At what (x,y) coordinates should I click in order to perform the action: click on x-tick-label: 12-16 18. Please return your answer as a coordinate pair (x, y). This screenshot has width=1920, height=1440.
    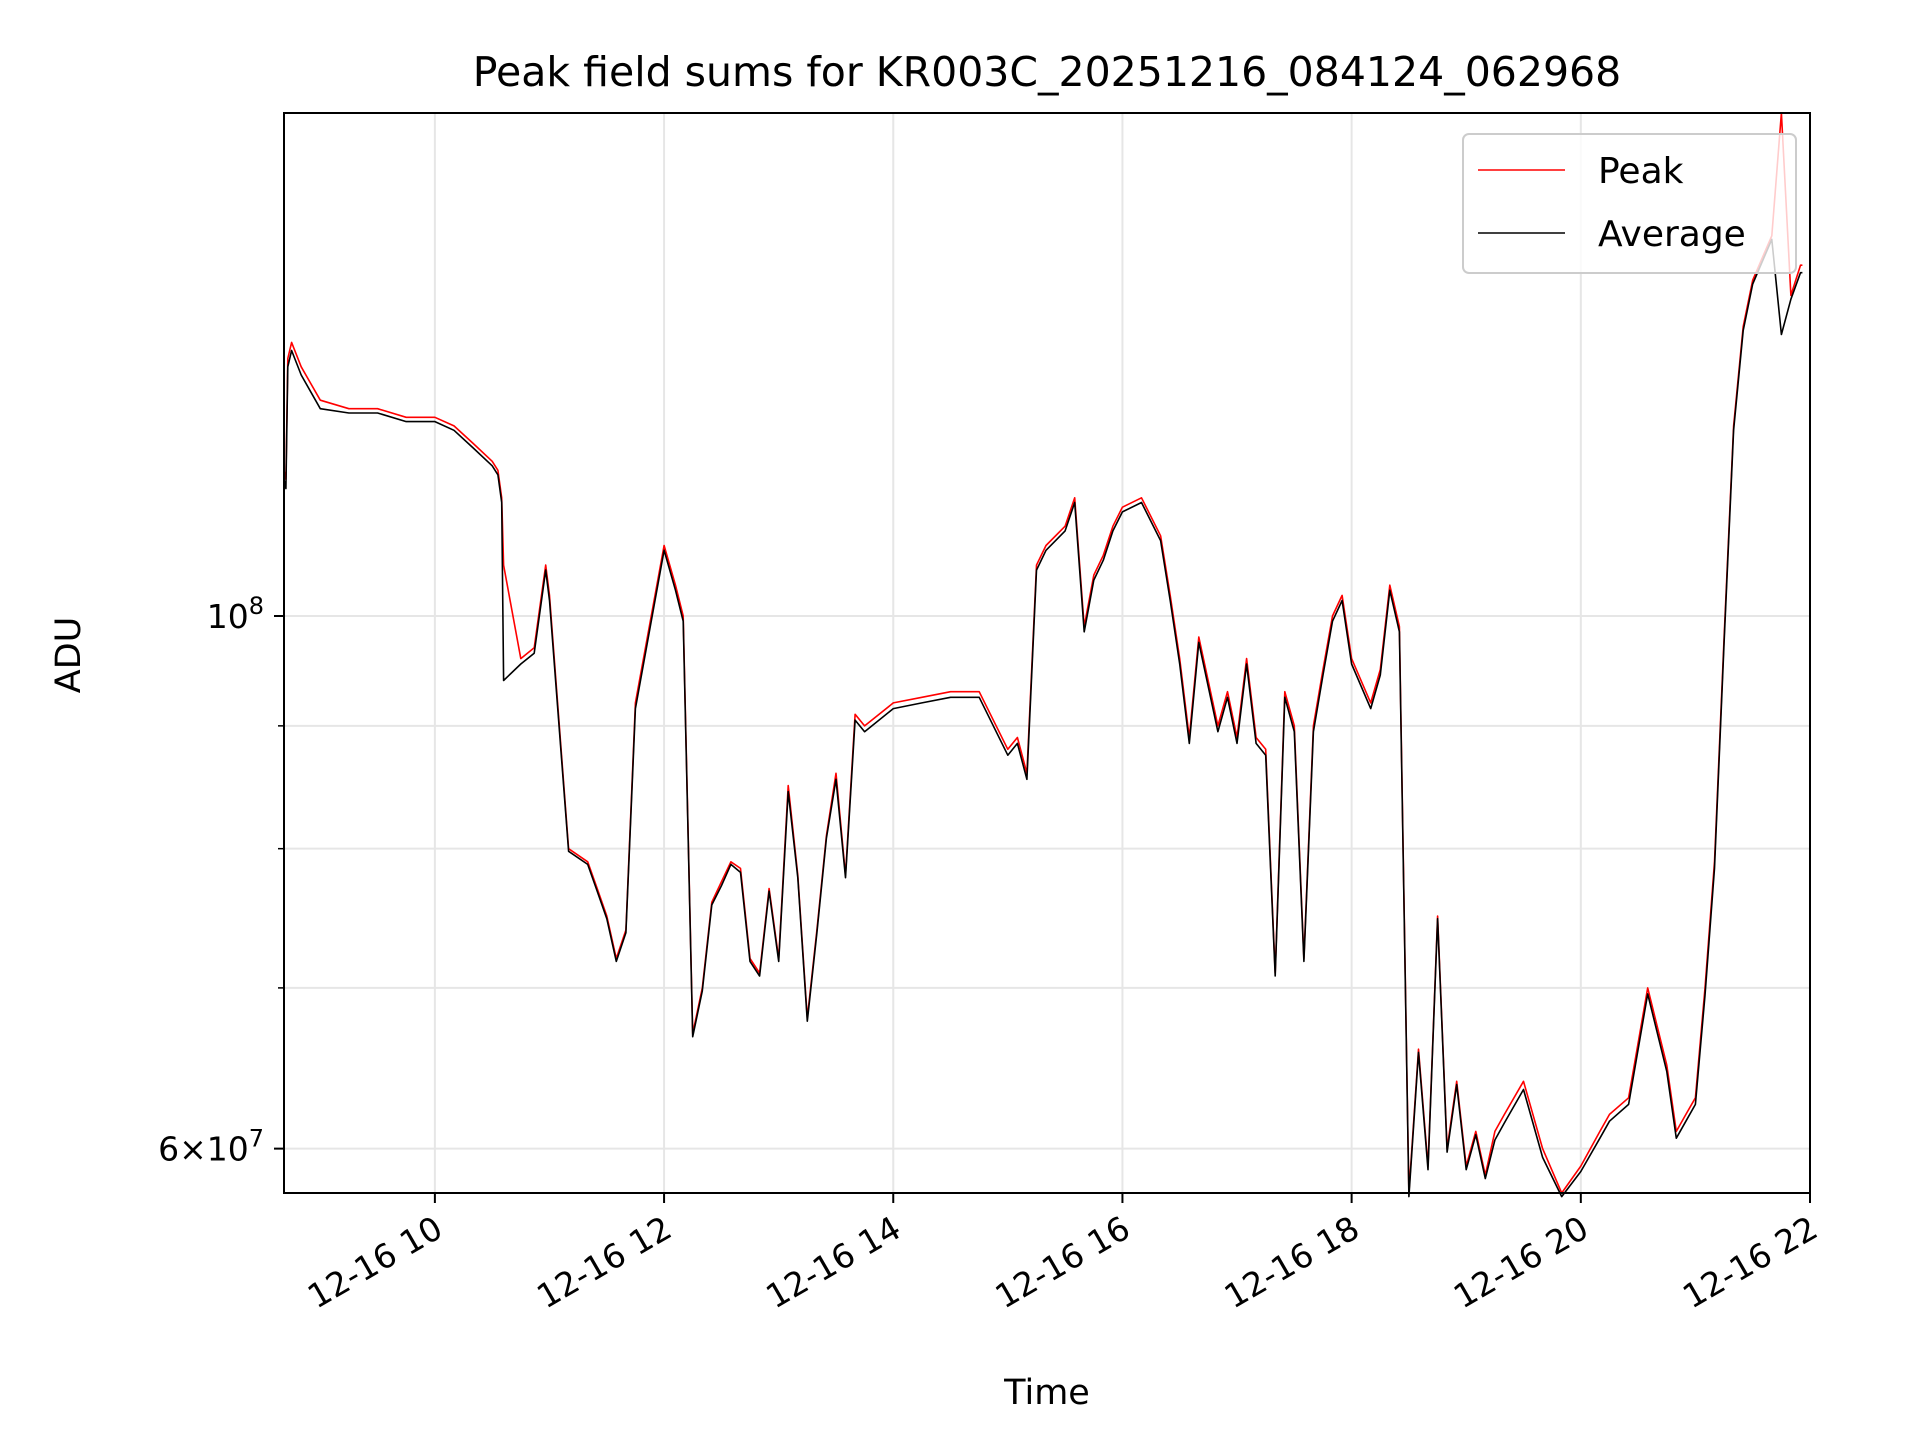
    Looking at the image, I should click on (1292, 1262).